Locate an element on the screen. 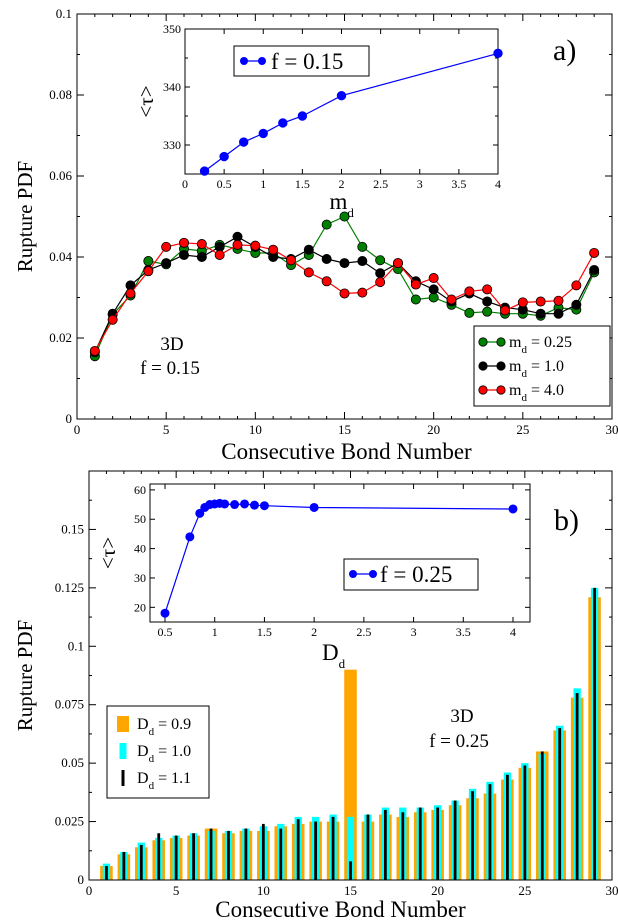  x-axis-label: Consecutive Bond Number is located at coordinates (346, 451).